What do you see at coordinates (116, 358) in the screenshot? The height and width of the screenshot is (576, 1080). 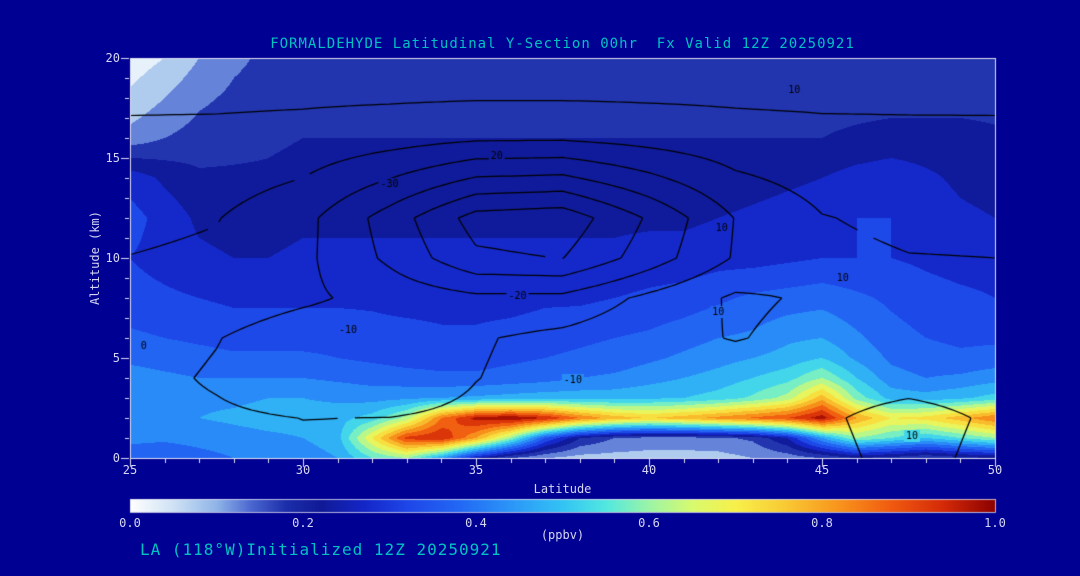 I see `y-tick-label: 5` at bounding box center [116, 358].